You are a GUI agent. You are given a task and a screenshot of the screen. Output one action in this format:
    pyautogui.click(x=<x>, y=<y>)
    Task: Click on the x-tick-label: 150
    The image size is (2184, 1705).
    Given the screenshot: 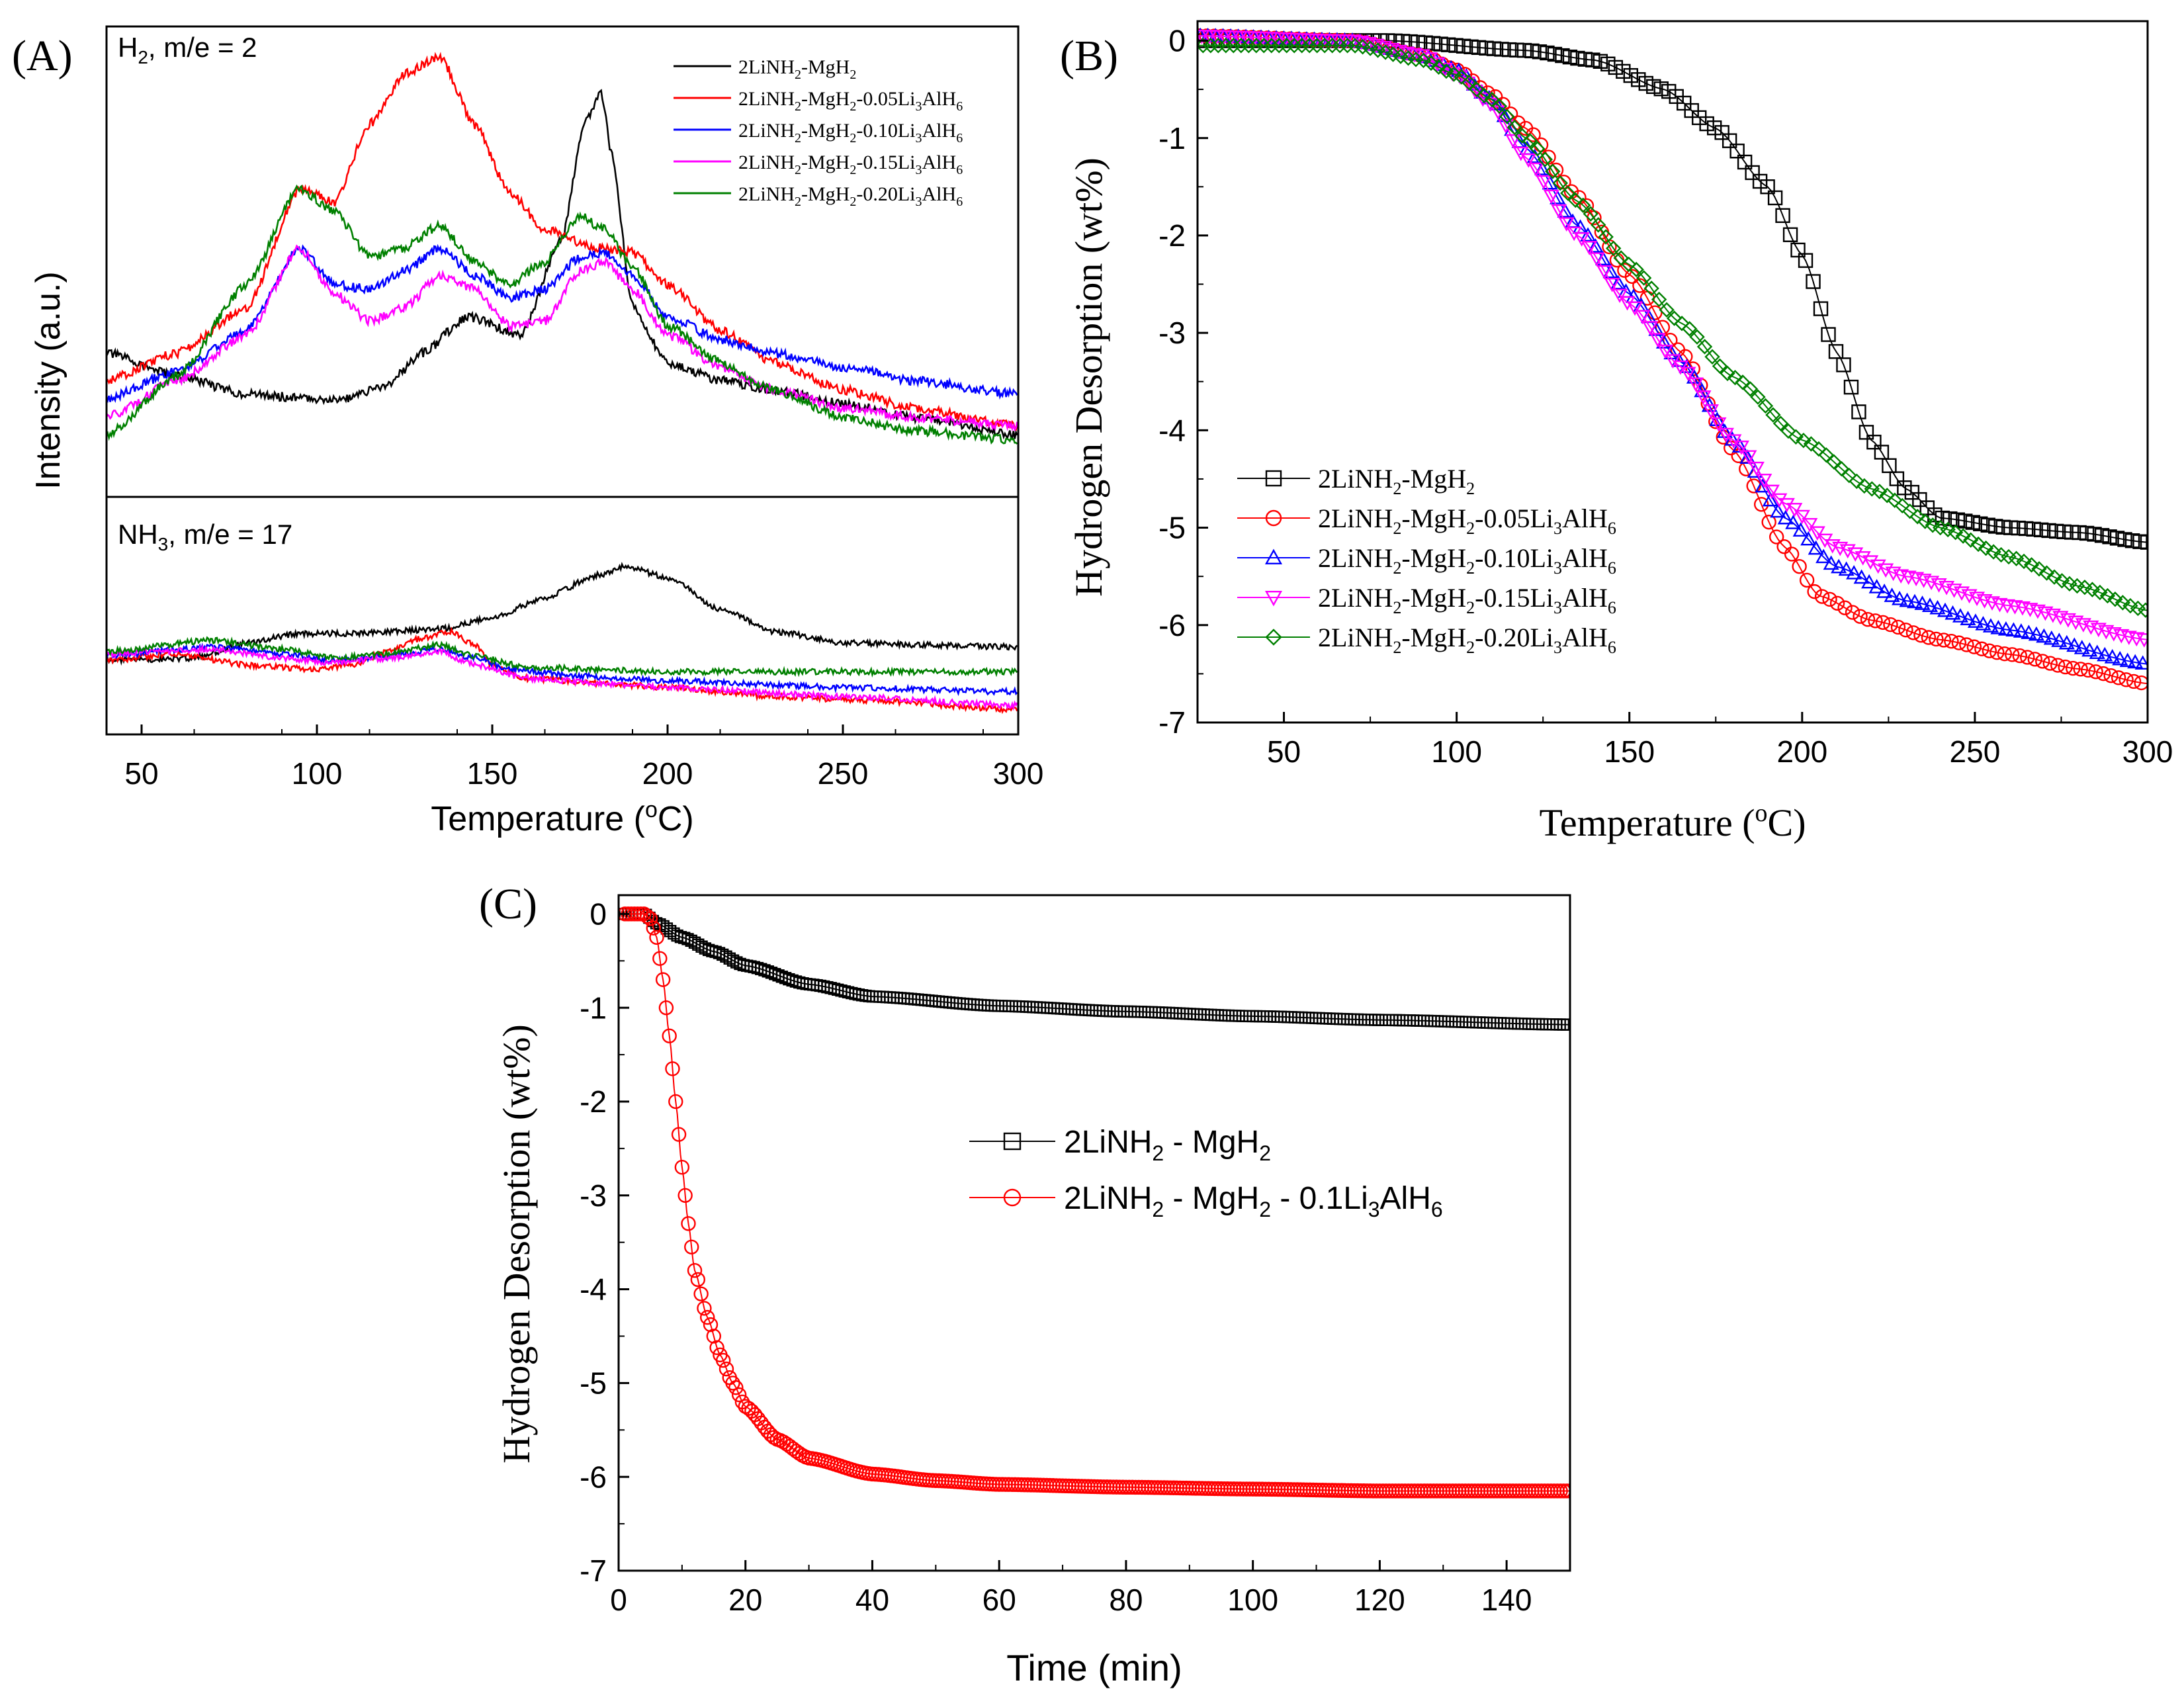 What is the action you would take?
    pyautogui.click(x=1630, y=751)
    